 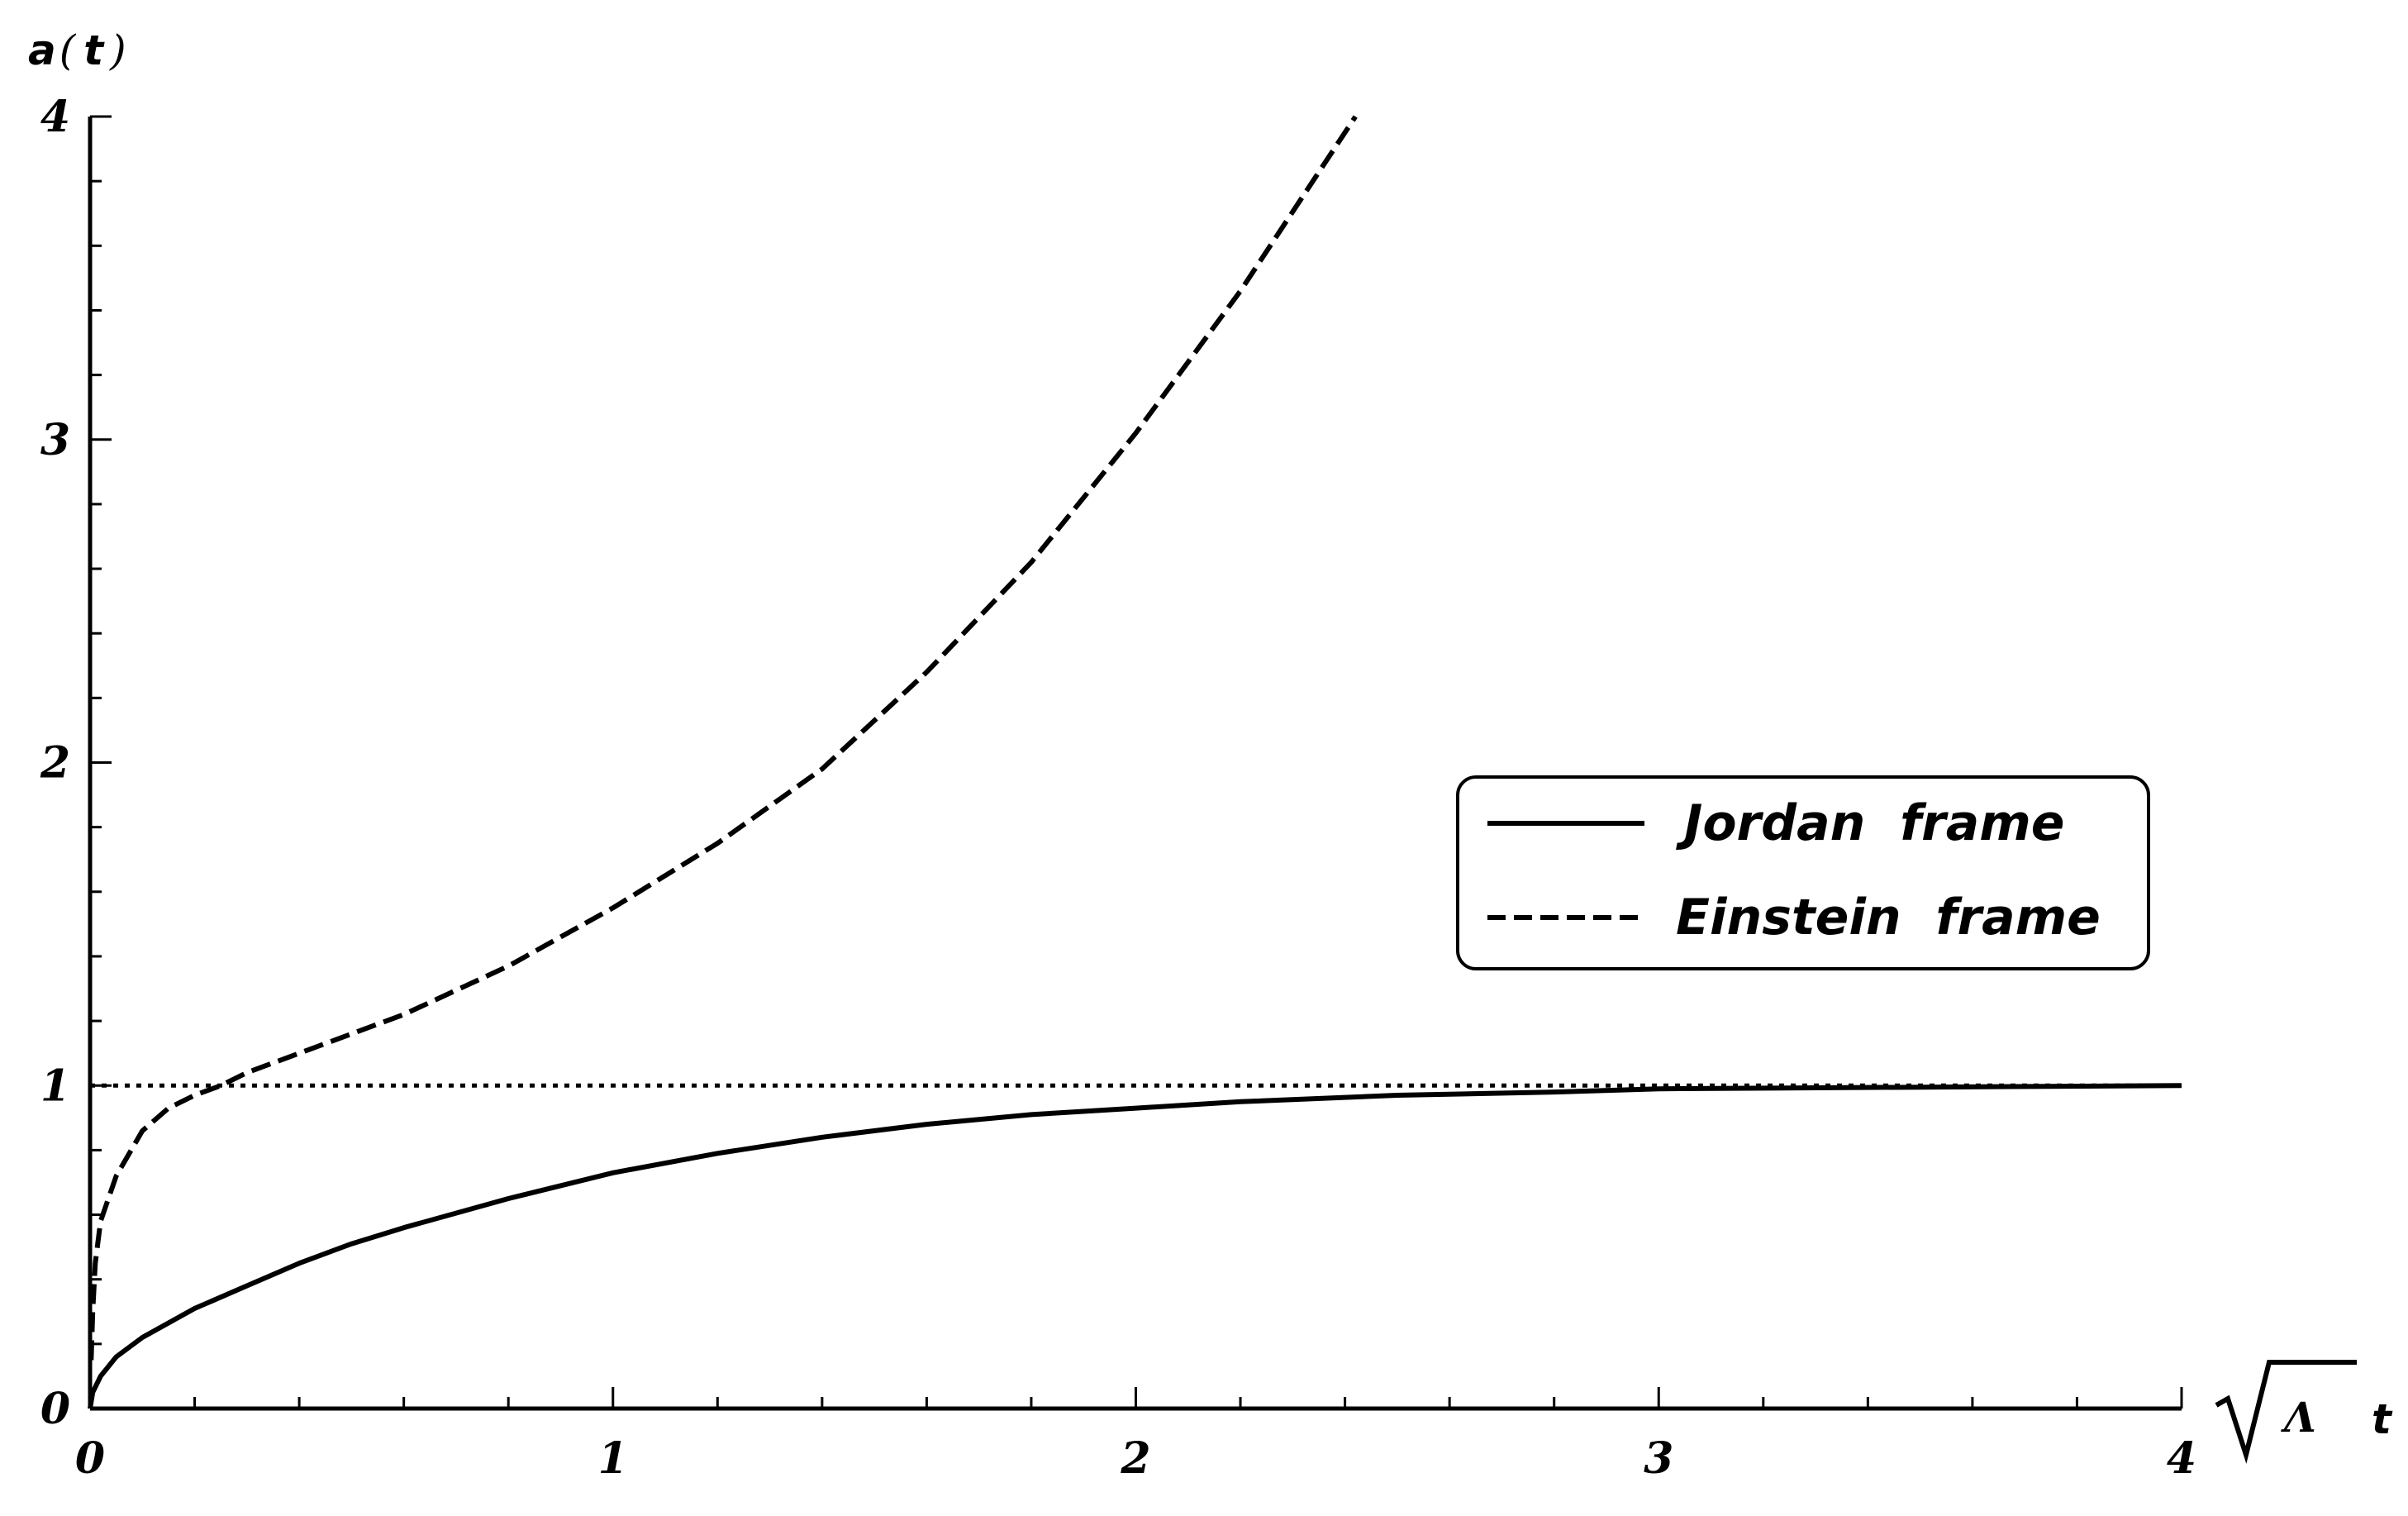 What do you see at coordinates (68, 50) in the screenshot?
I see `y-label-open: (` at bounding box center [68, 50].